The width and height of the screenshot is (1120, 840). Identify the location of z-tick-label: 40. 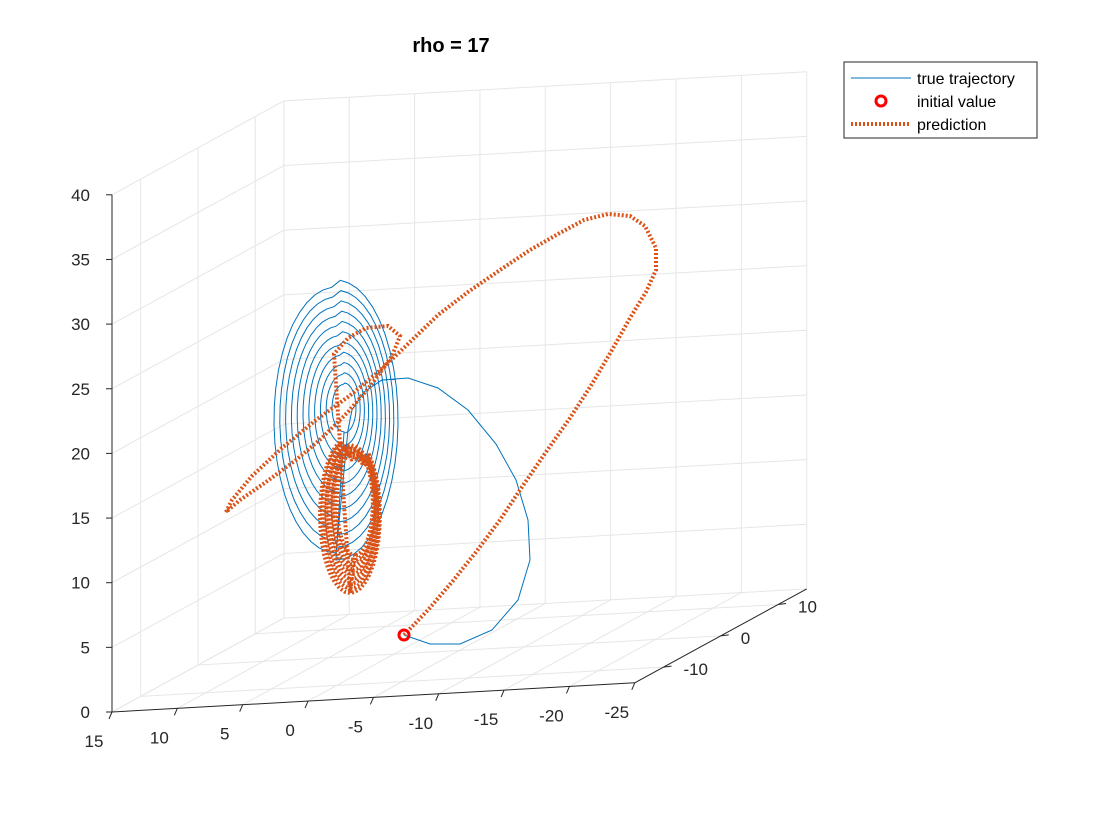
(80, 195).